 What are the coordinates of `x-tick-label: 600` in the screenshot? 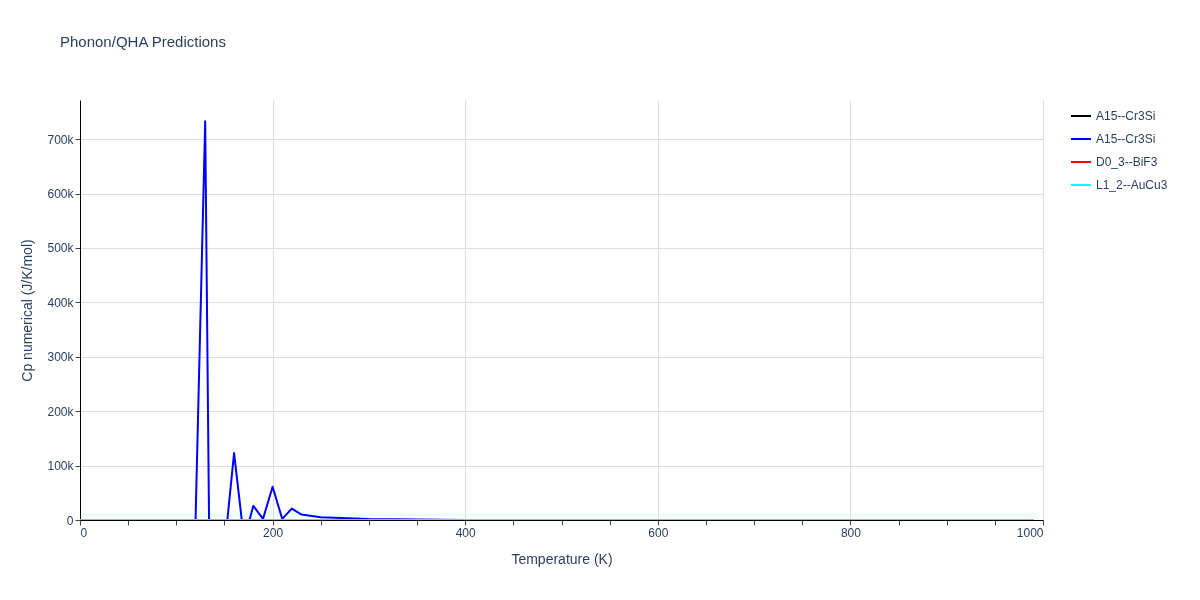 It's located at (658, 532).